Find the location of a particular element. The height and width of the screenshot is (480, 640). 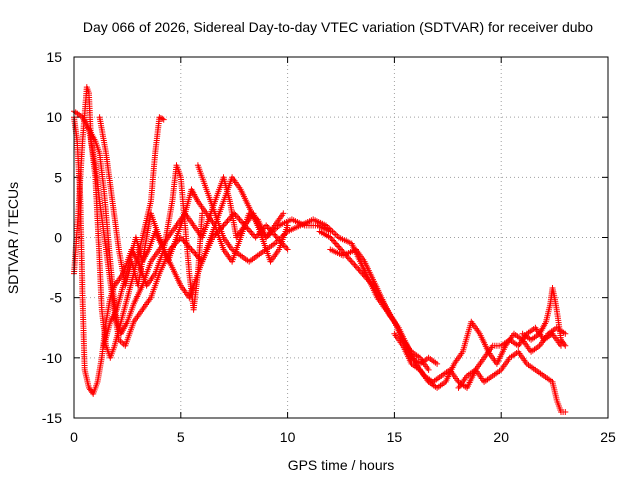

y-tick-label: 15 is located at coordinates (54, 57).